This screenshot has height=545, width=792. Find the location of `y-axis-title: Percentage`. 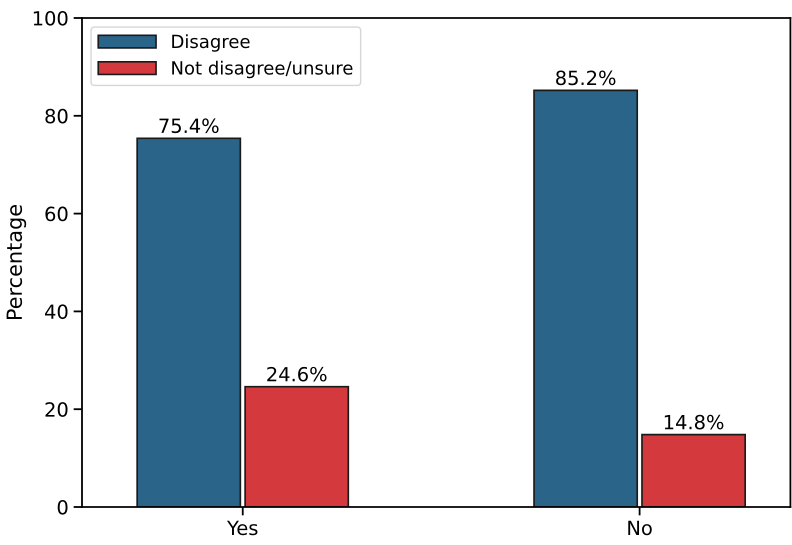

y-axis-title: Percentage is located at coordinates (16, 262).